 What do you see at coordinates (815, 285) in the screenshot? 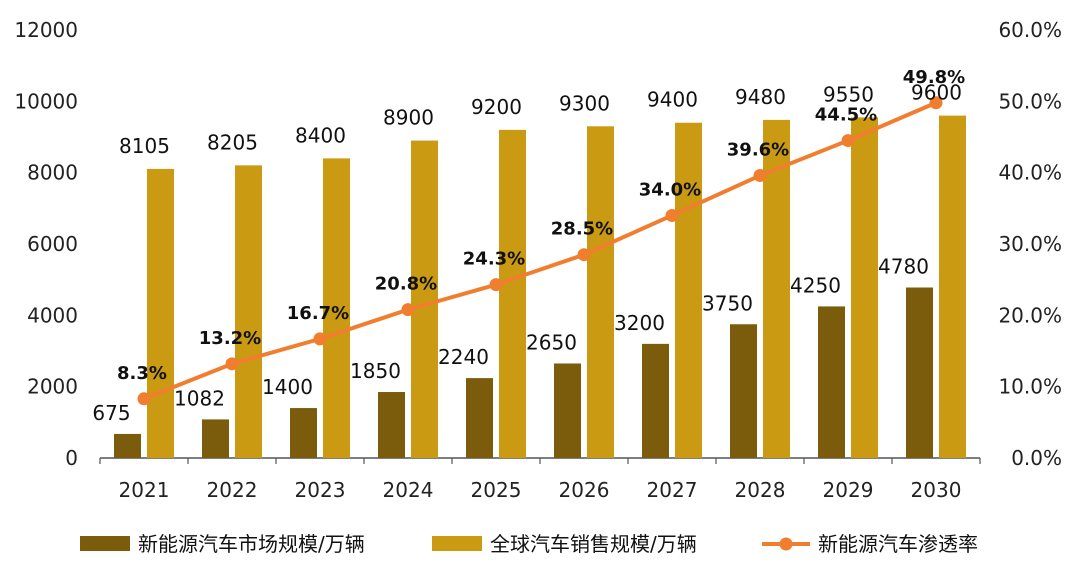
I see `bar-nev-label: 4250` at bounding box center [815, 285].